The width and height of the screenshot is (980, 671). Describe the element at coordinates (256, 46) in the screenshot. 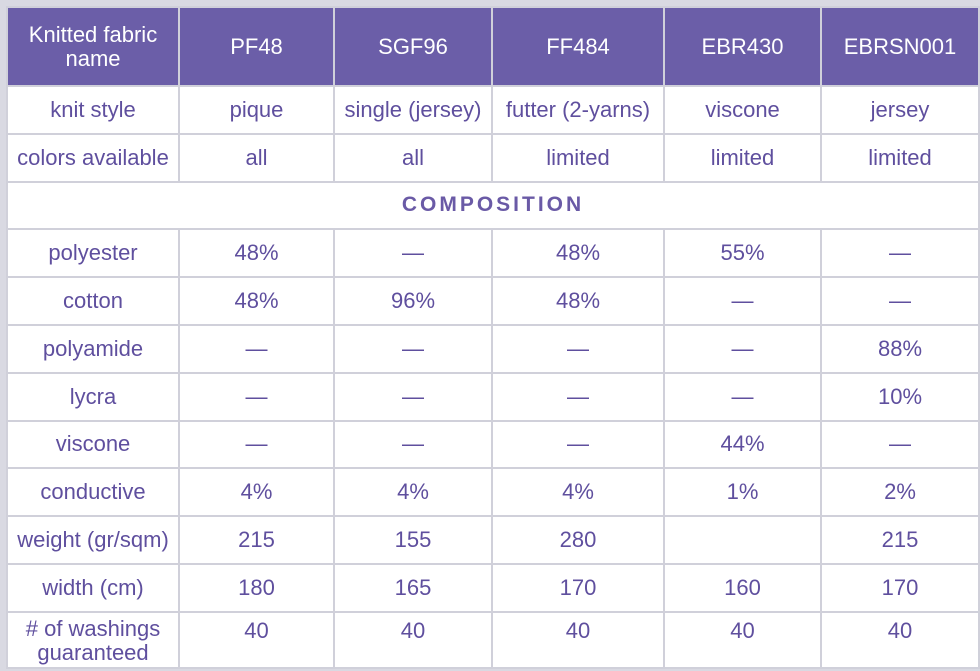

I see `header-fabric: PF48` at that location.